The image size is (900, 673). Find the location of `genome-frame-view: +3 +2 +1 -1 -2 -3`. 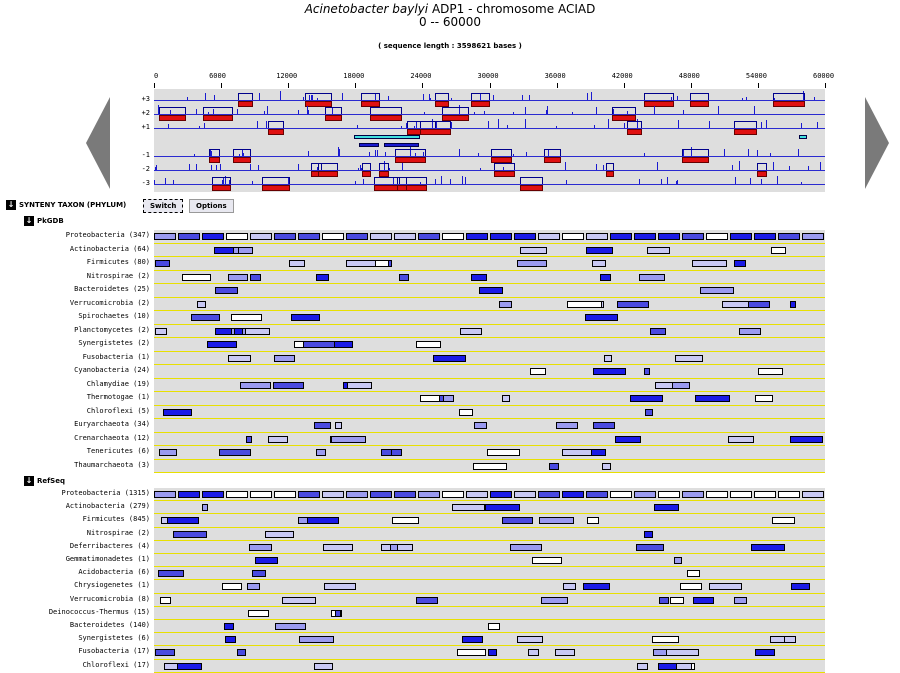

genome-frame-view: +3 +2 +1 -1 -2 -3 is located at coordinates (483, 140).